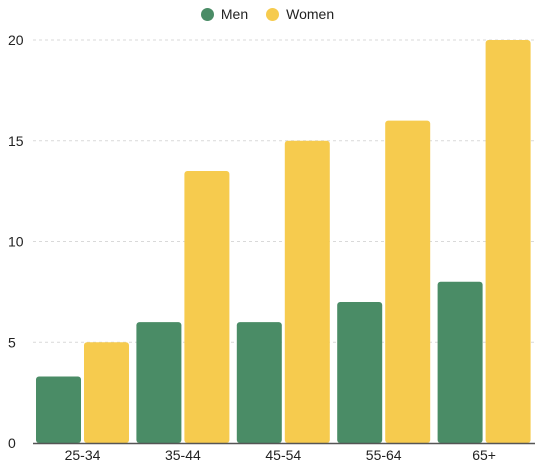 This screenshot has width=535, height=463. Describe the element at coordinates (83, 455) in the screenshot. I see `x-tick-label: 25-34` at that location.